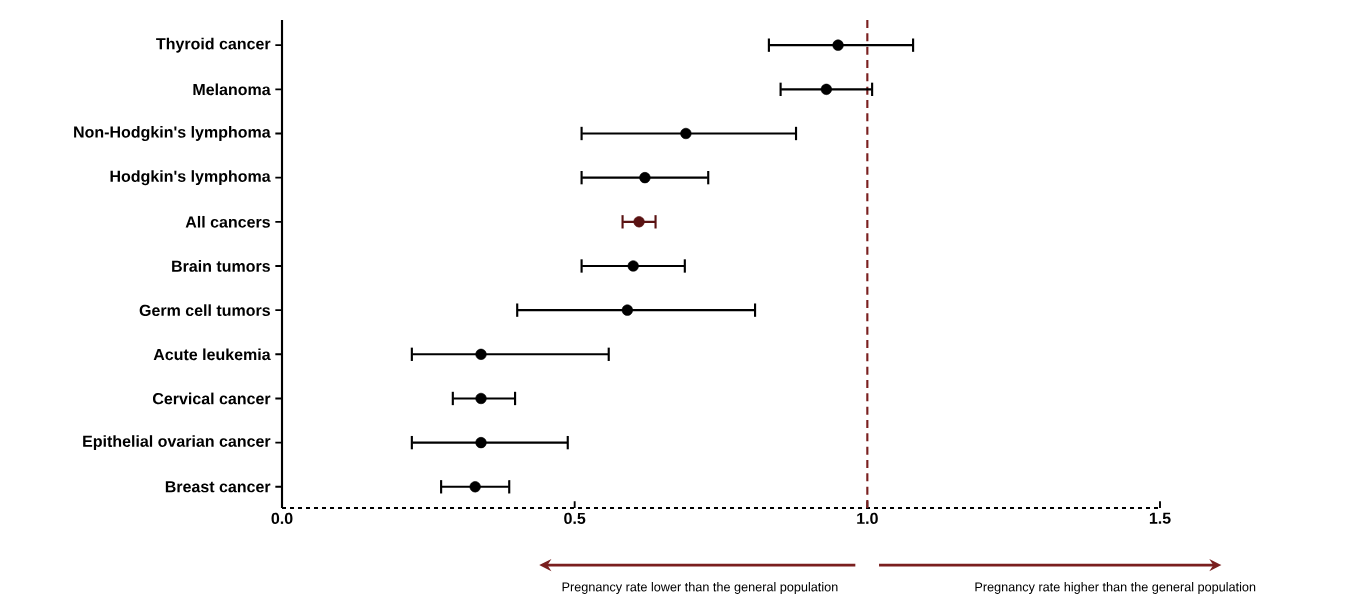 This screenshot has width=1354, height=599. What do you see at coordinates (867, 518) in the screenshot?
I see `x-tick-label: 1.0` at bounding box center [867, 518].